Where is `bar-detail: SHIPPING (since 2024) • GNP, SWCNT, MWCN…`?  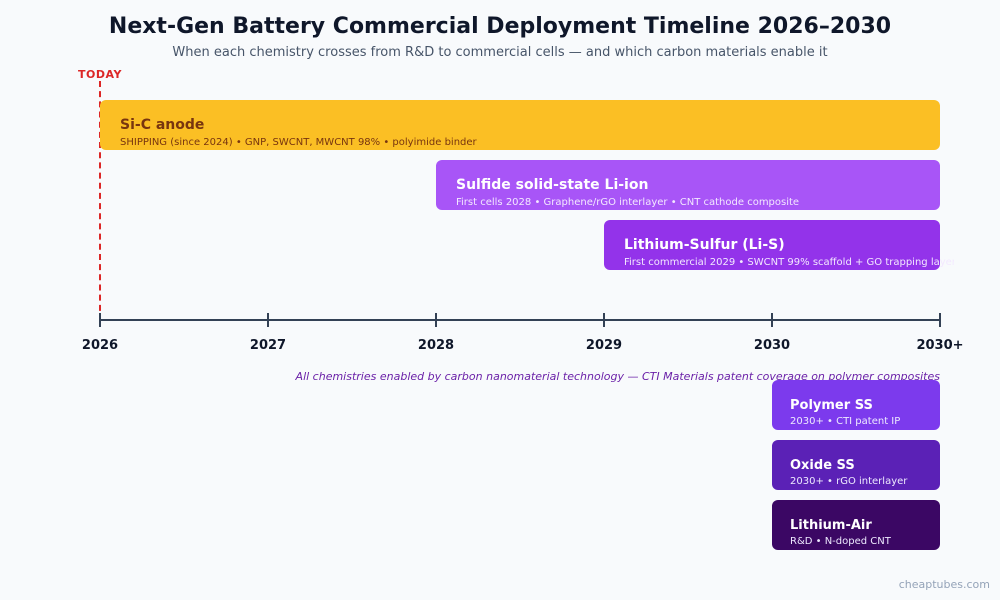
bar-detail: SHIPPING (since 2024) • GNP, SWCNT, MWCN… is located at coordinates (298, 142).